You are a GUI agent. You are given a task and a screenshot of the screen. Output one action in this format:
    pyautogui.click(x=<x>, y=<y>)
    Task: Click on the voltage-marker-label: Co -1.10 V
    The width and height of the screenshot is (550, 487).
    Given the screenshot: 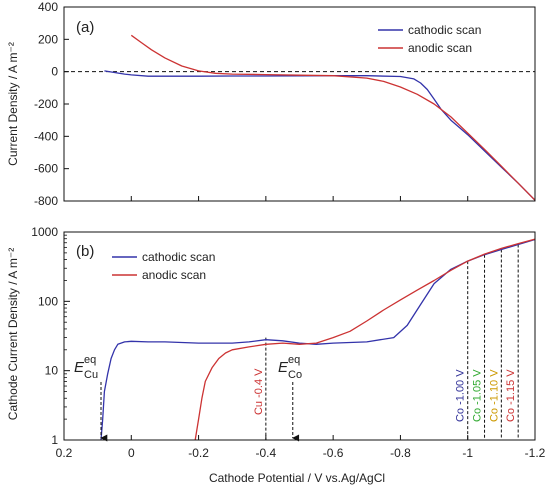 What is the action you would take?
    pyautogui.click(x=494, y=395)
    